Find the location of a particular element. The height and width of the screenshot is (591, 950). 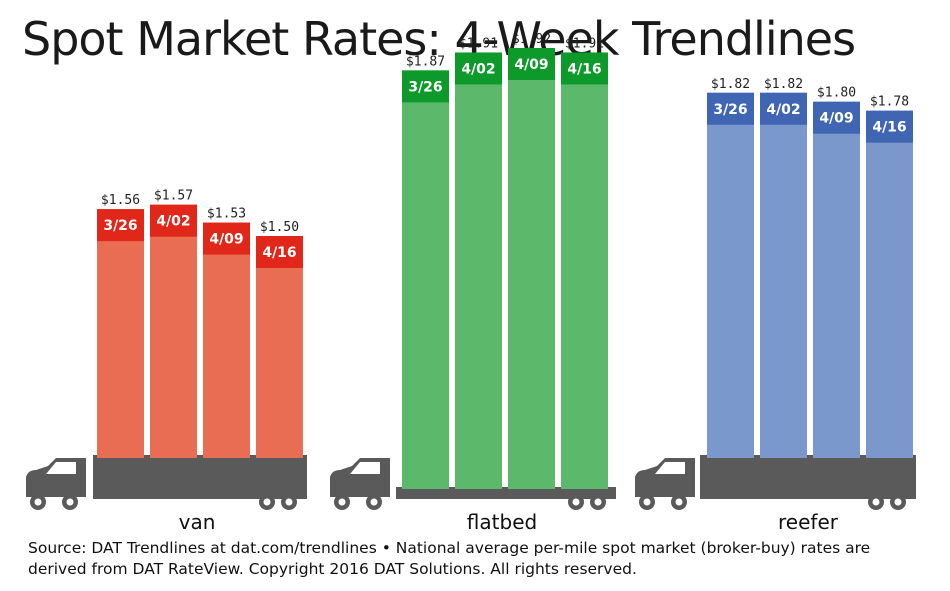

value-label-flatbed-0: $1.87 is located at coordinates (425, 61).